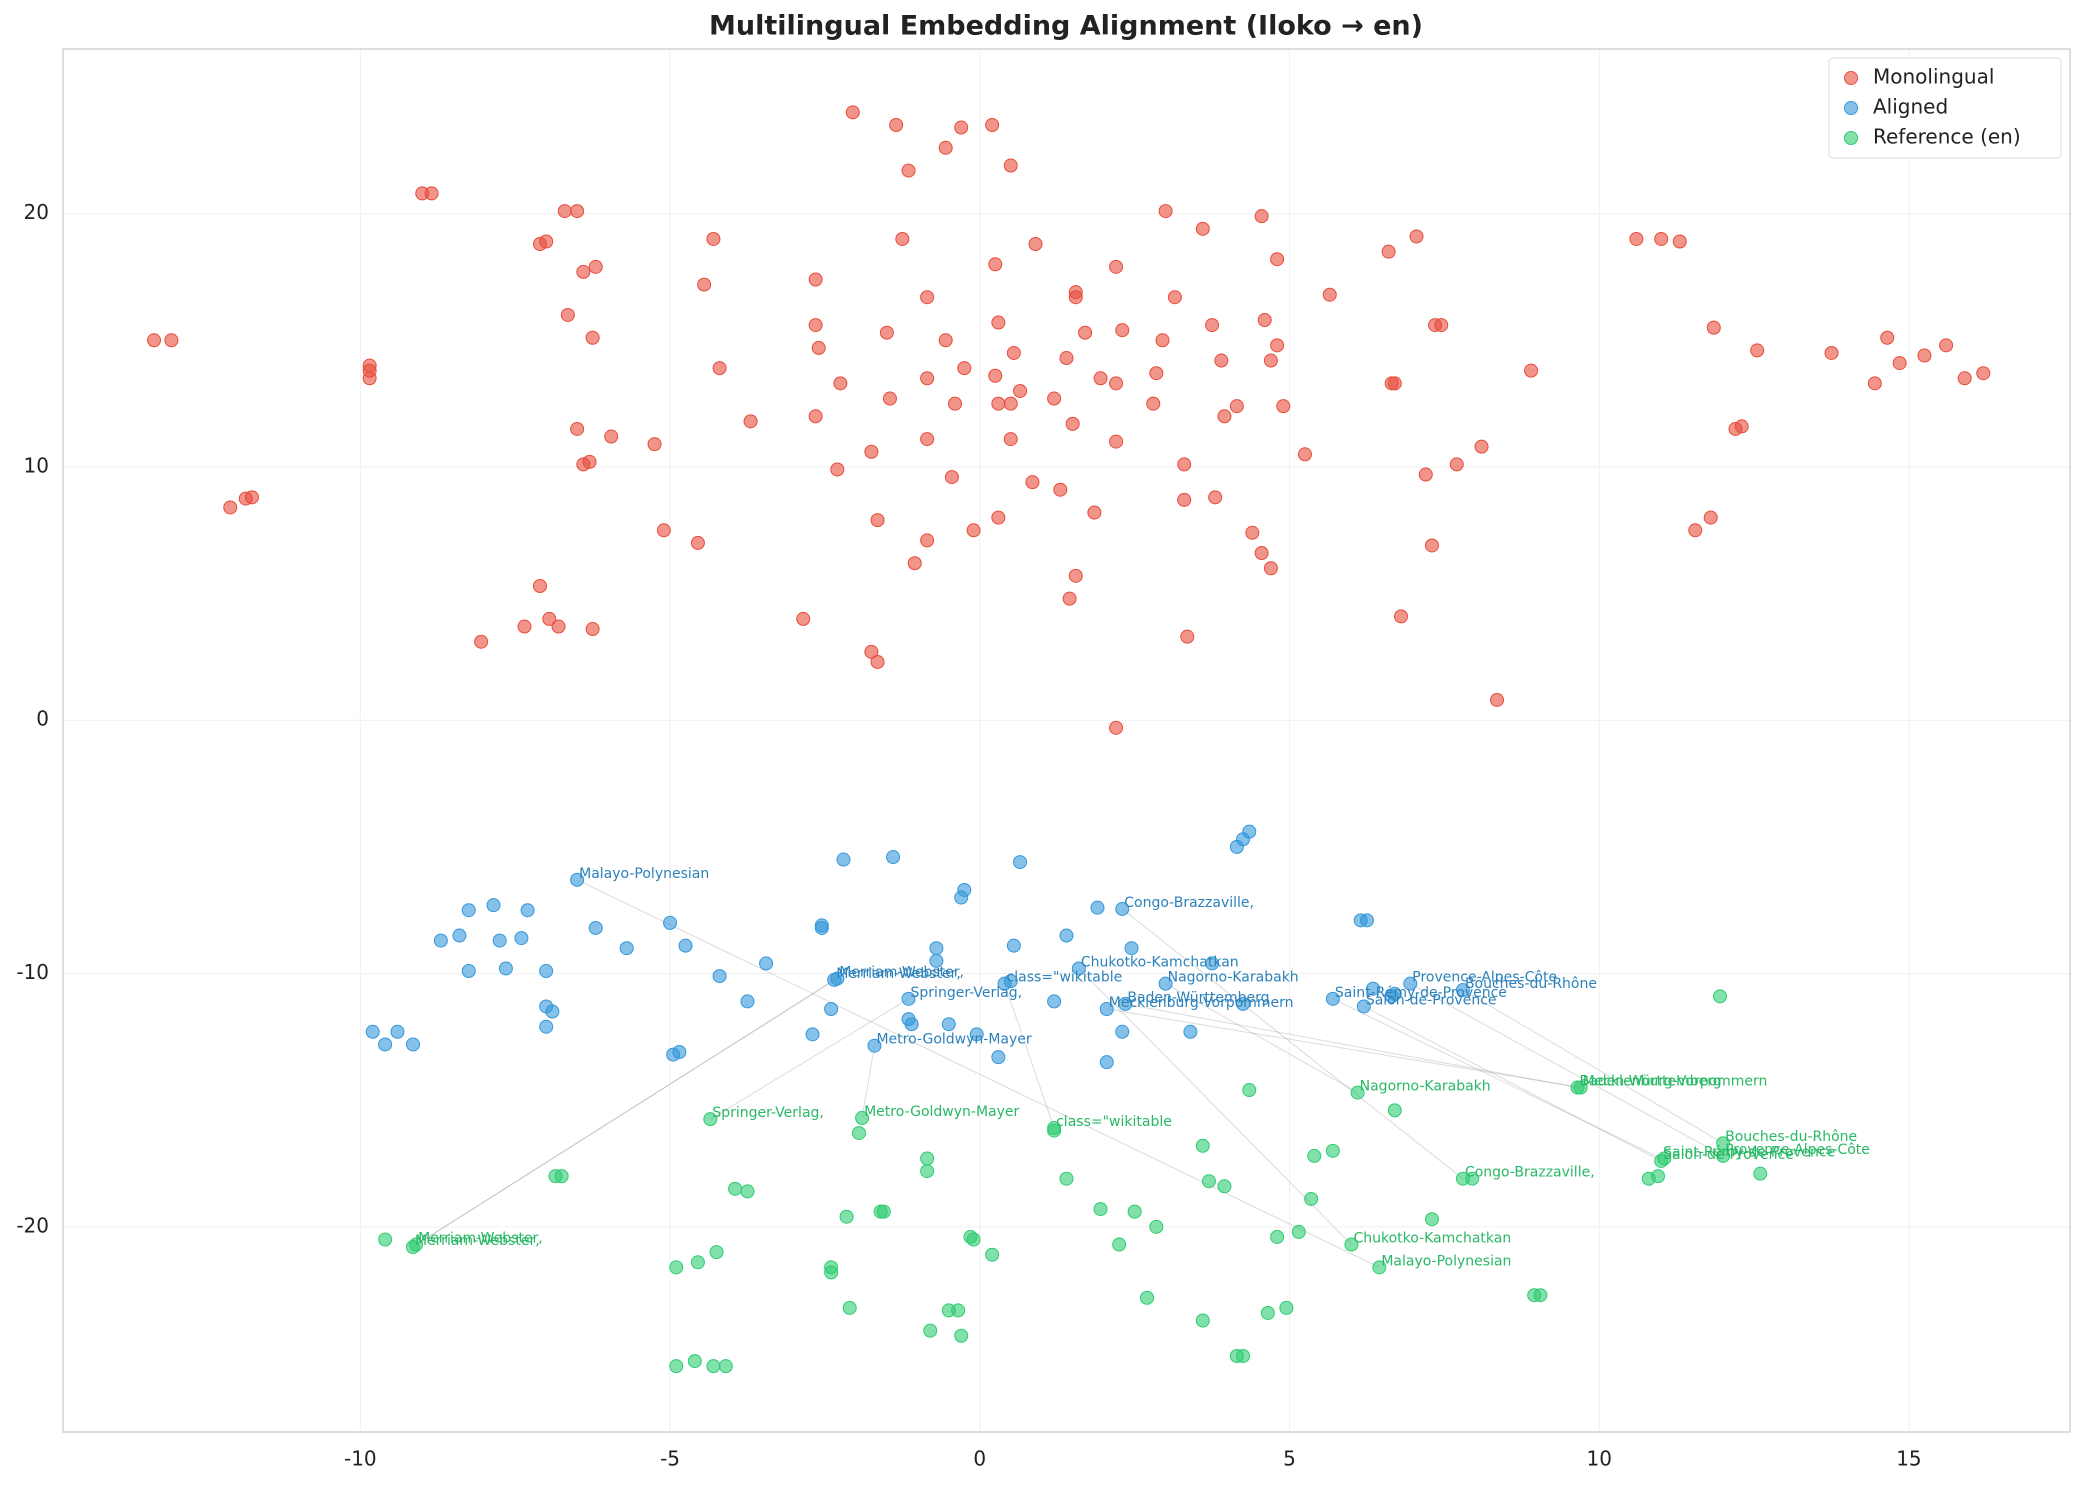 This screenshot has height=1487, width=2085. What do you see at coordinates (1446, 1261) in the screenshot?
I see `reference-label: Malayo-Polynesian` at bounding box center [1446, 1261].